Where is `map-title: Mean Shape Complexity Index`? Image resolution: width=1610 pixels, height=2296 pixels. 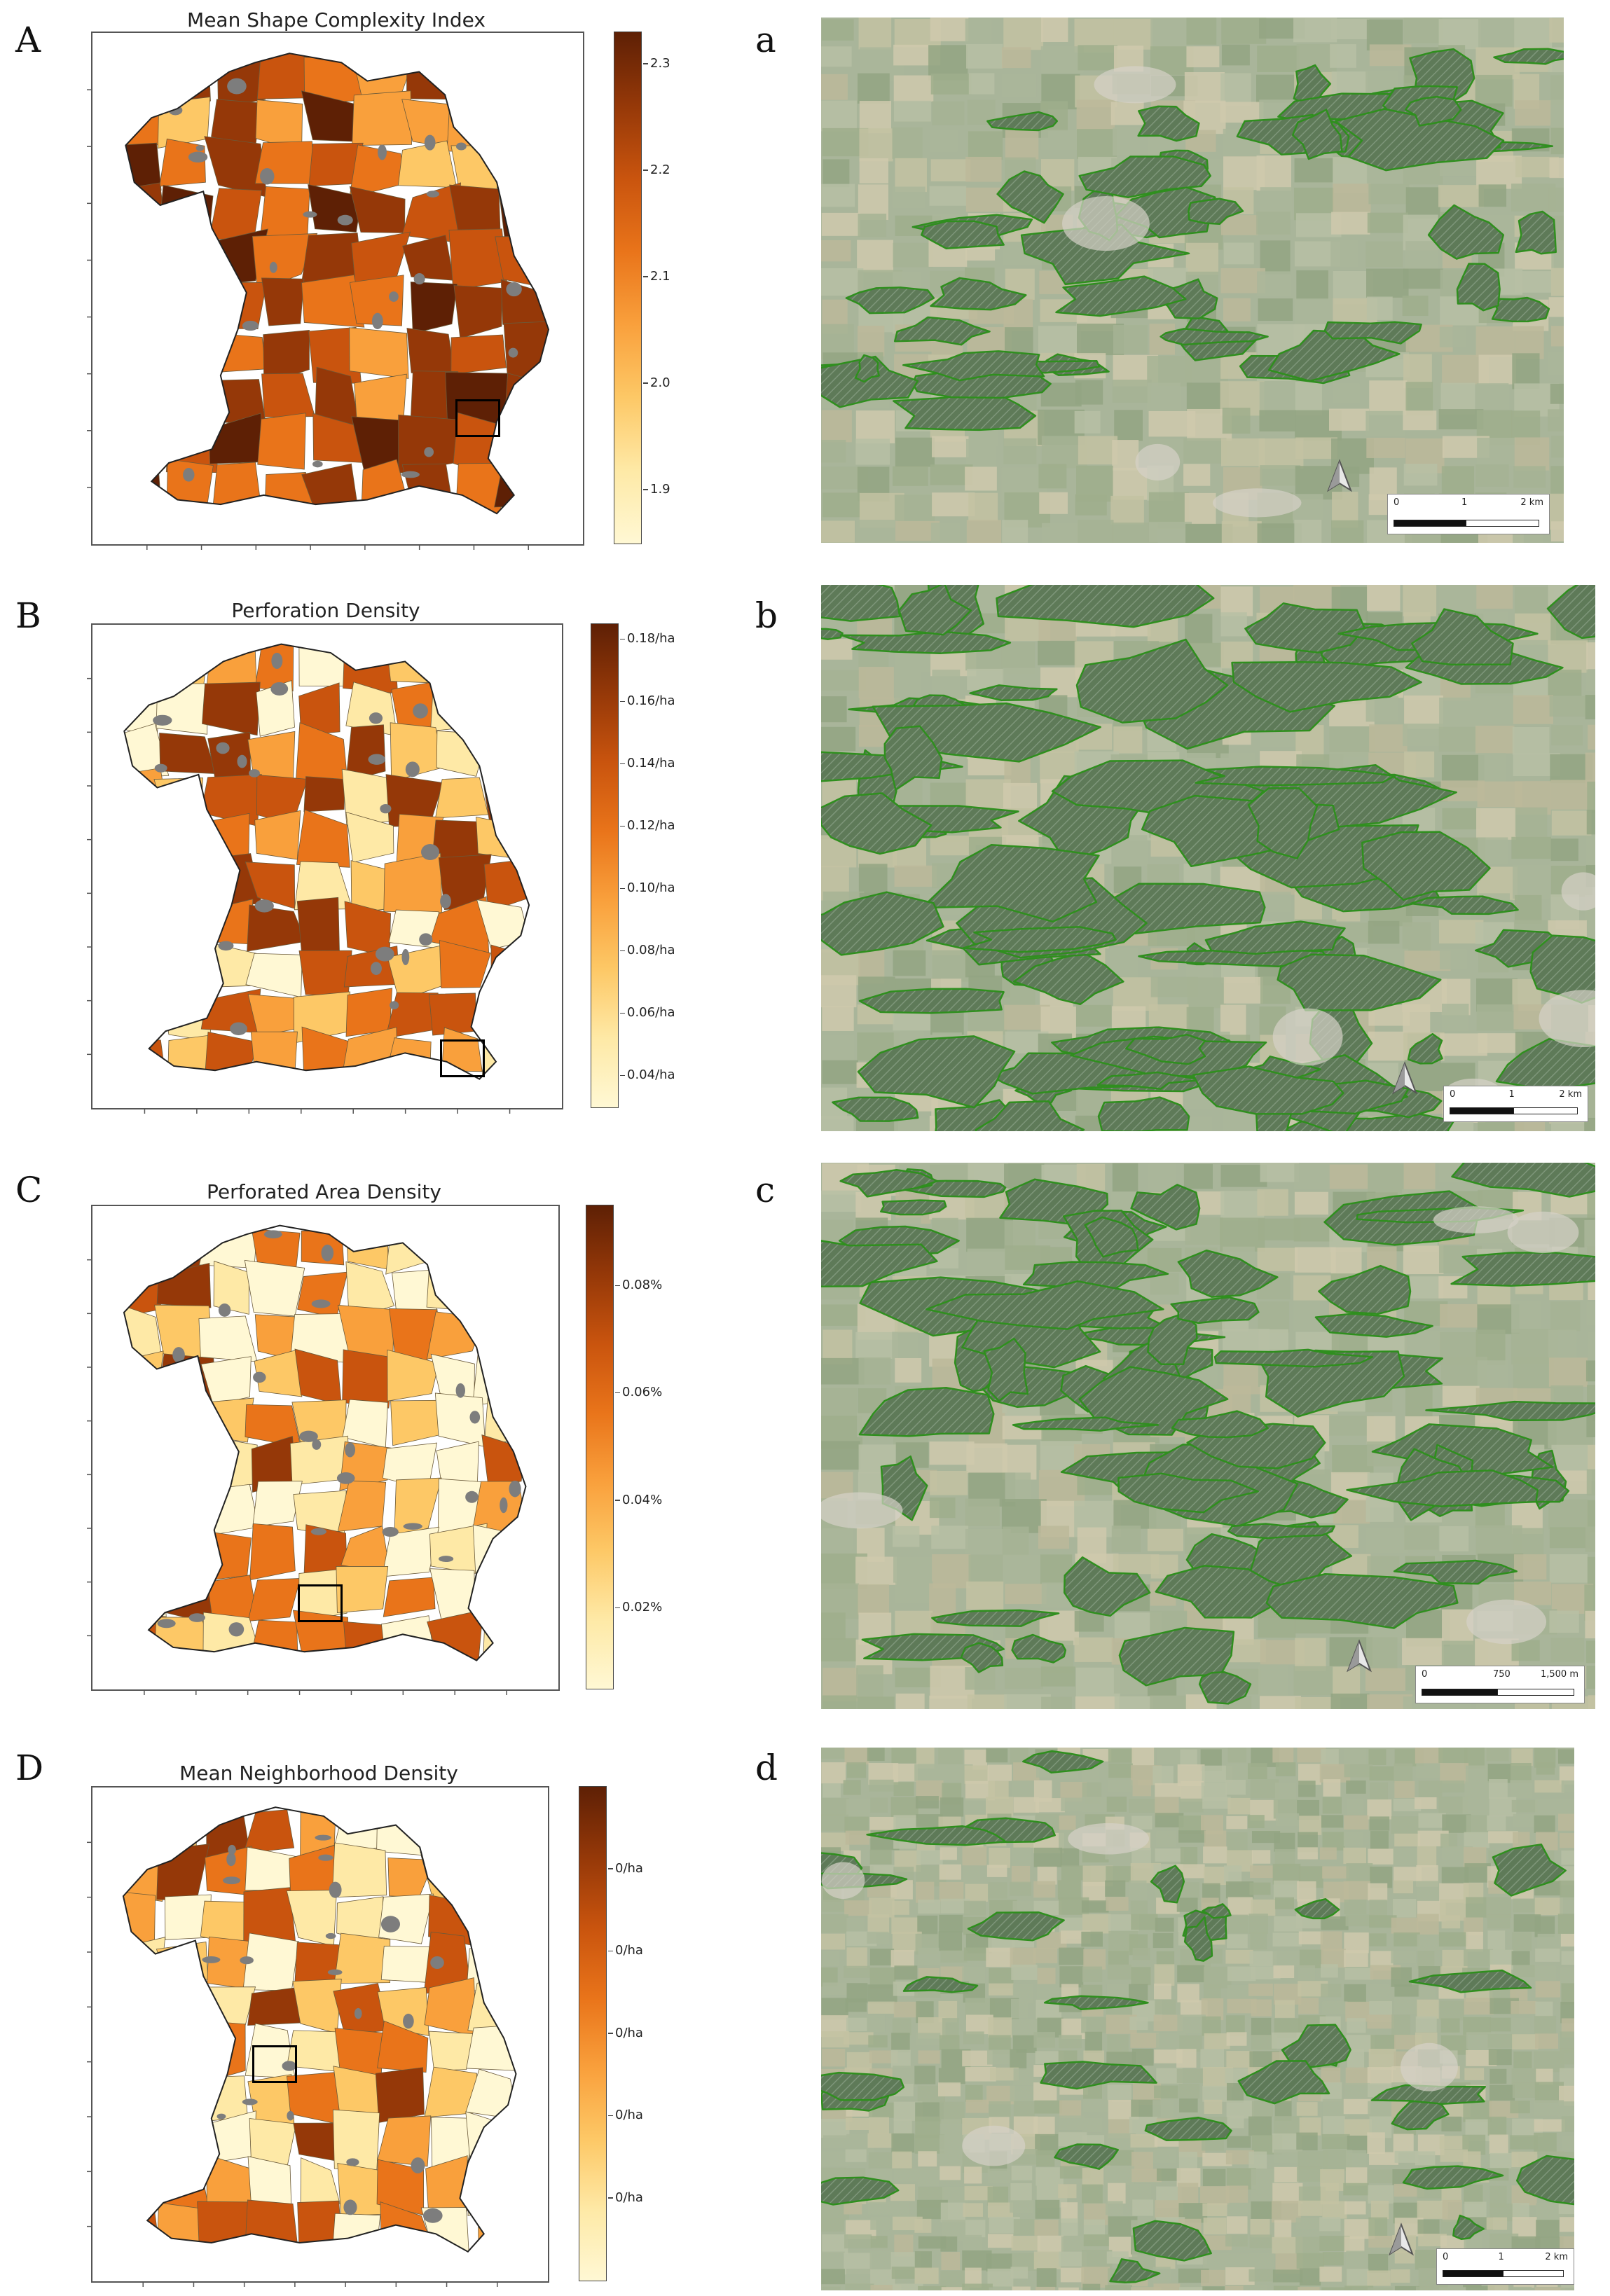 map-title: Mean Shape Complexity Index is located at coordinates (336, 20).